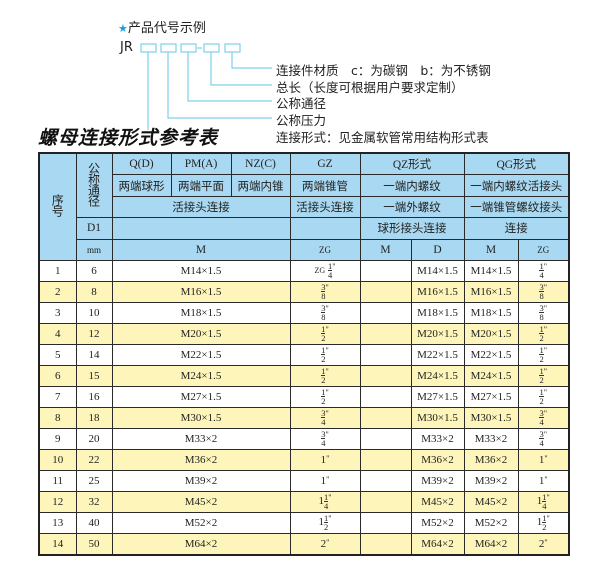 The image size is (600, 567). What do you see at coordinates (301, 103) in the screenshot?
I see `label-diameter: 公称通径` at bounding box center [301, 103].